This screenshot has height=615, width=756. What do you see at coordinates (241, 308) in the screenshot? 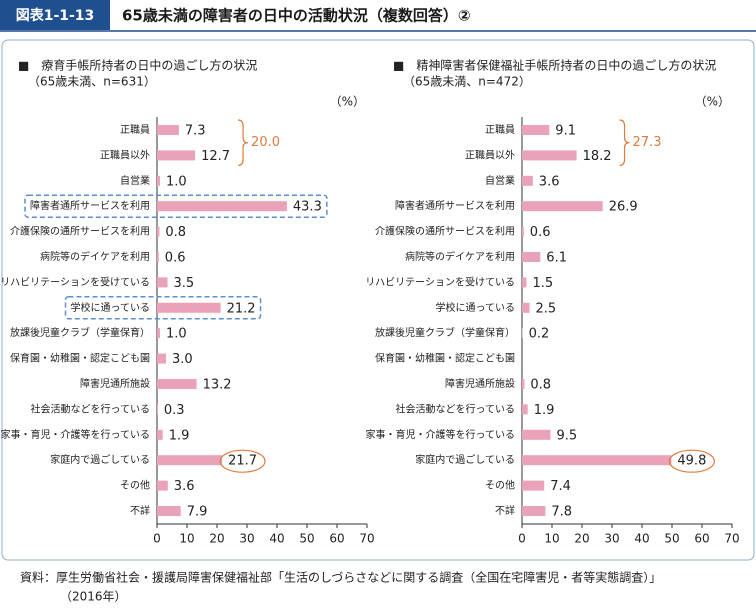
I see `value-label: 21.2` at bounding box center [241, 308].